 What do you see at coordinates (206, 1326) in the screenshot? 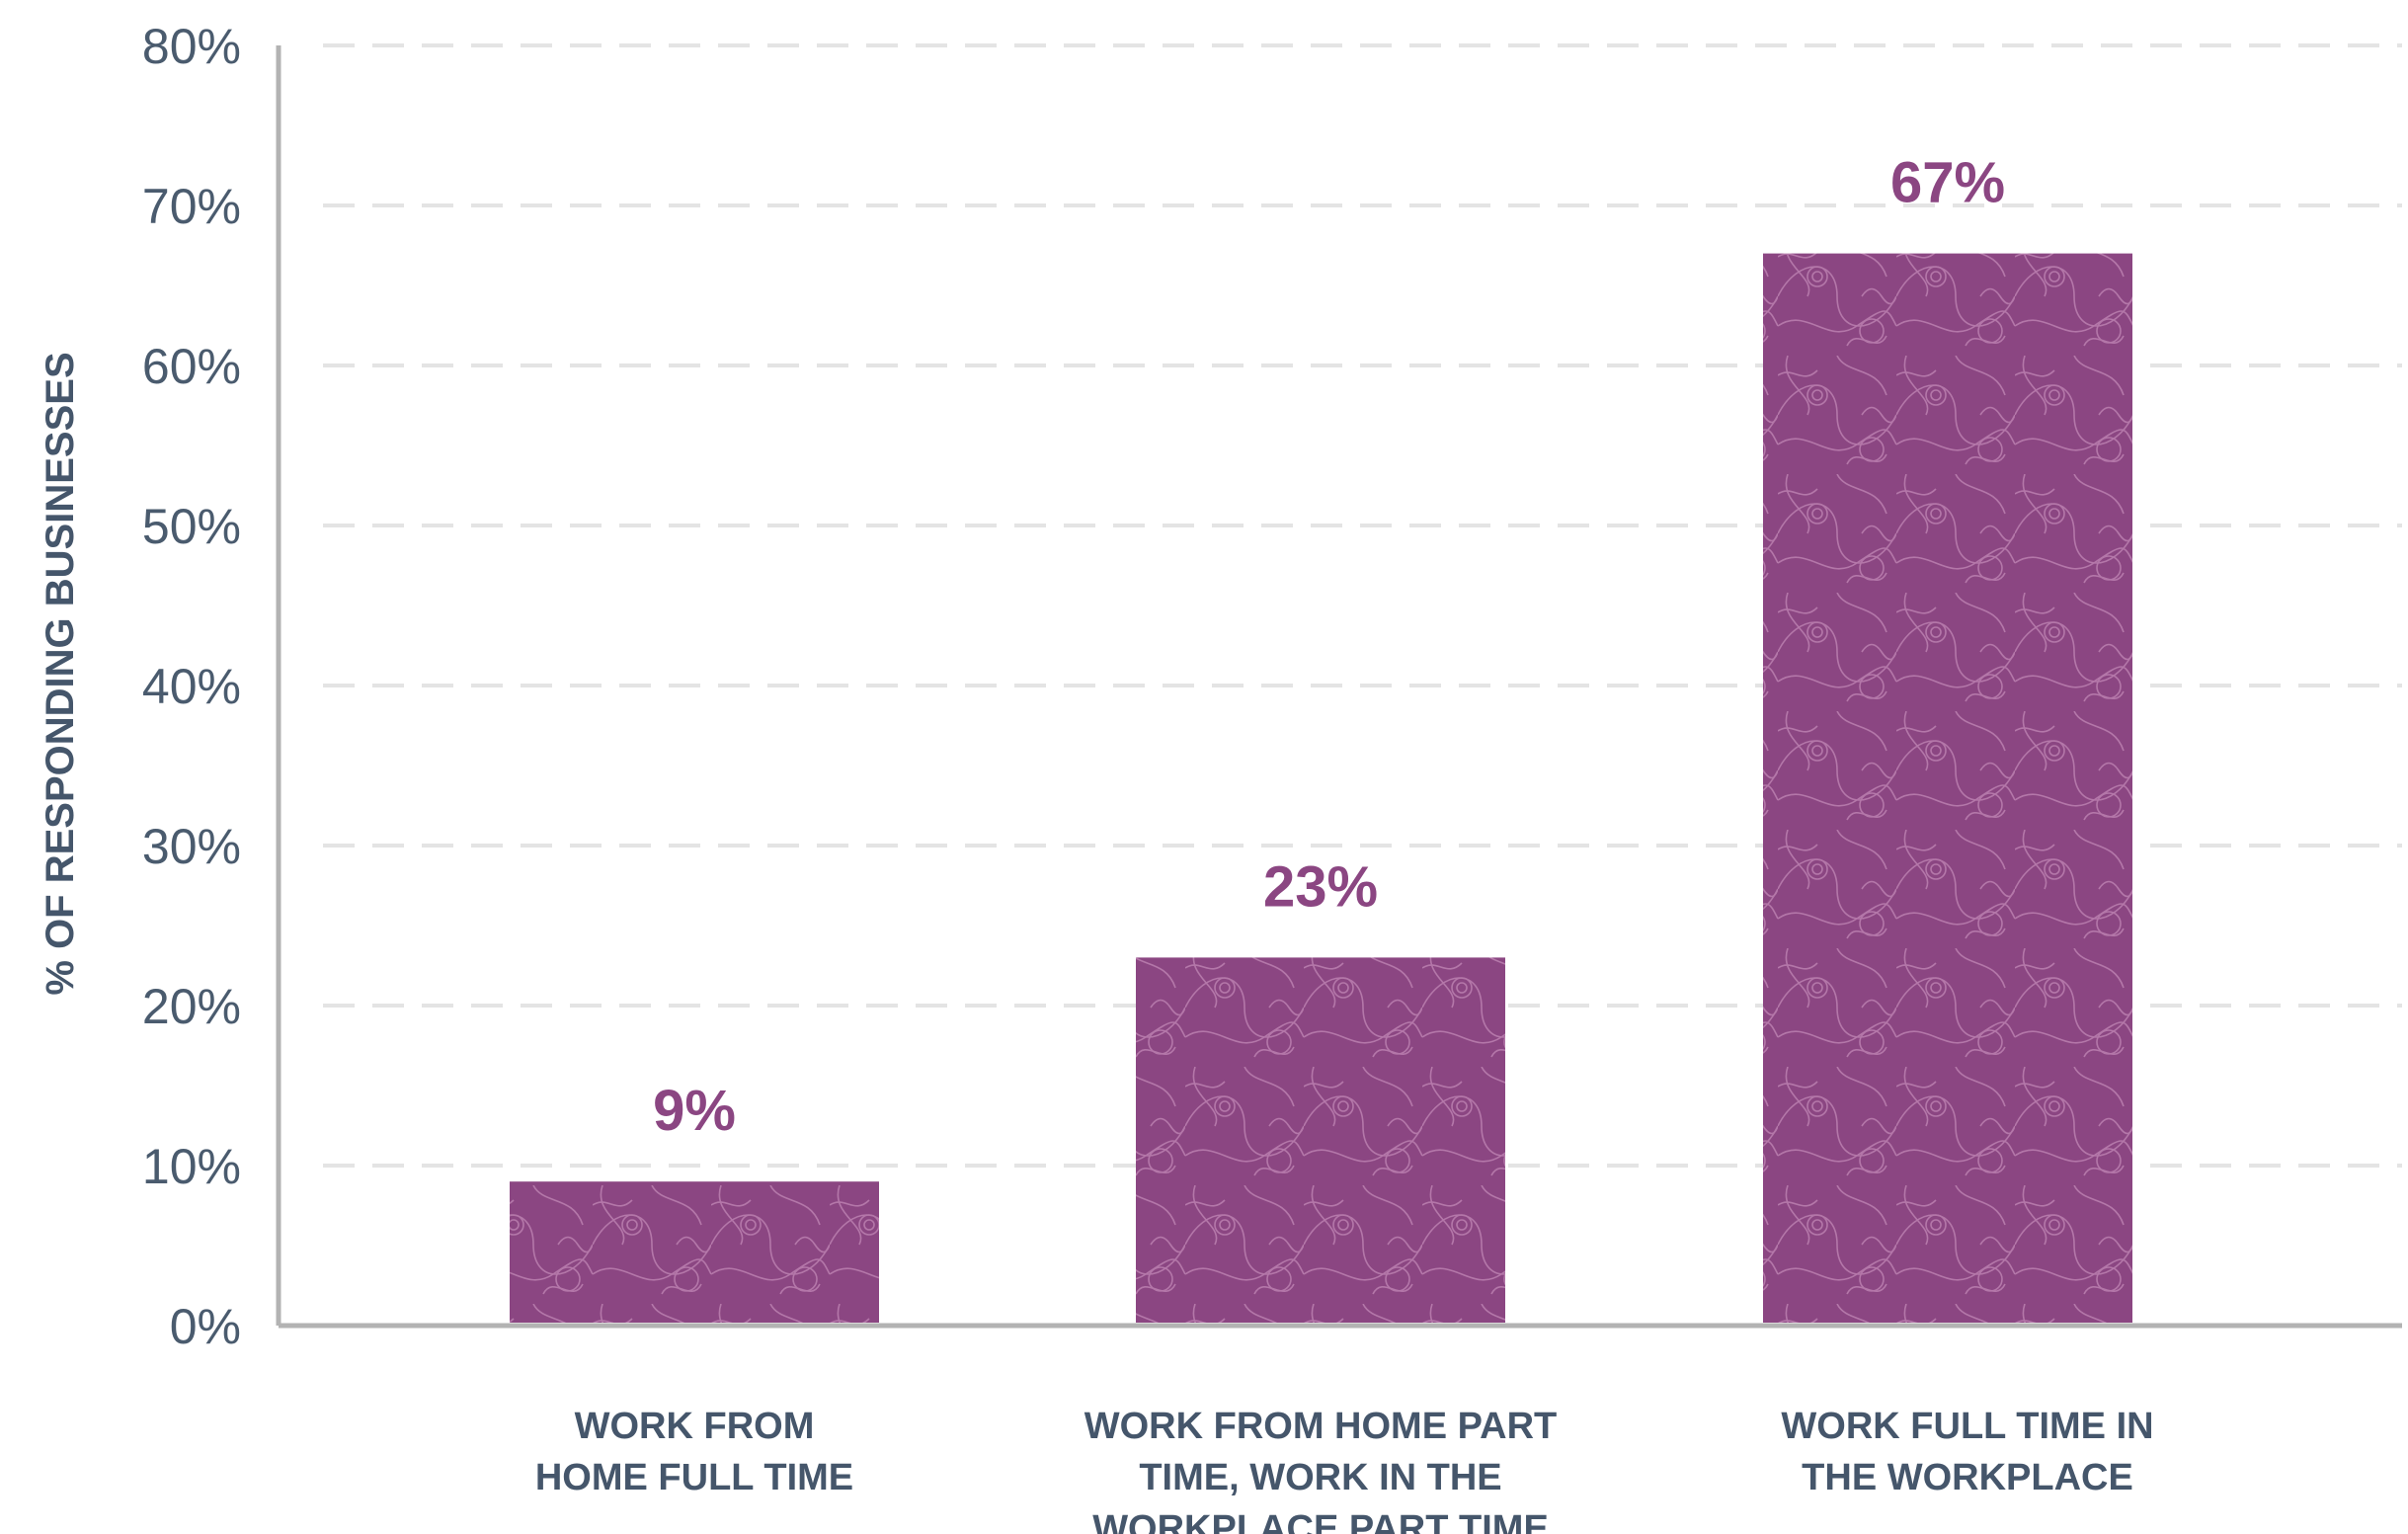
I see `y-tick-label: 0%` at bounding box center [206, 1326].